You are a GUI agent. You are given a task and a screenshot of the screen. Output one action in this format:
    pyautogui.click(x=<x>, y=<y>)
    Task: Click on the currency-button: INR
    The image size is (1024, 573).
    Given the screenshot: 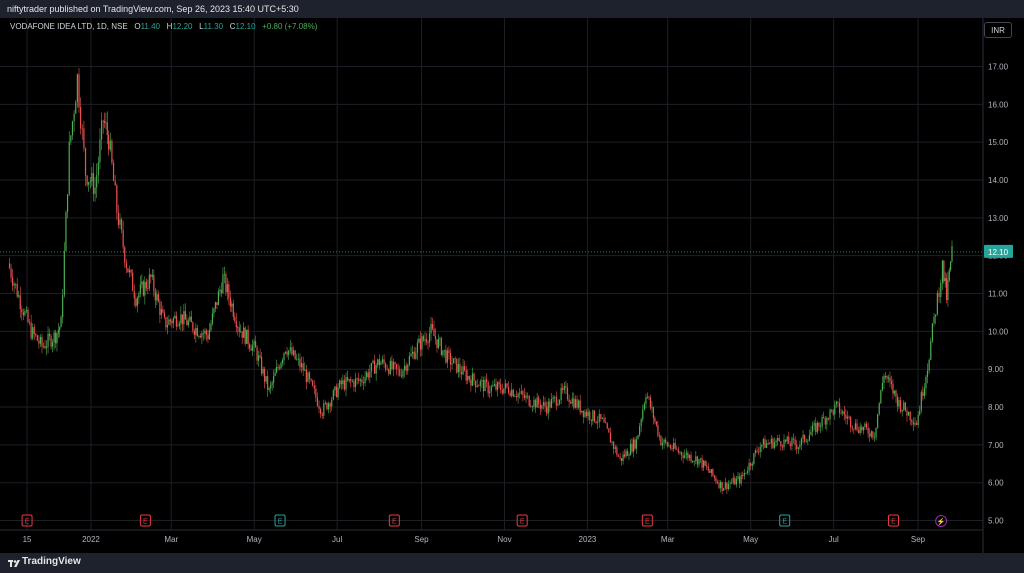 What is the action you would take?
    pyautogui.click(x=998, y=30)
    